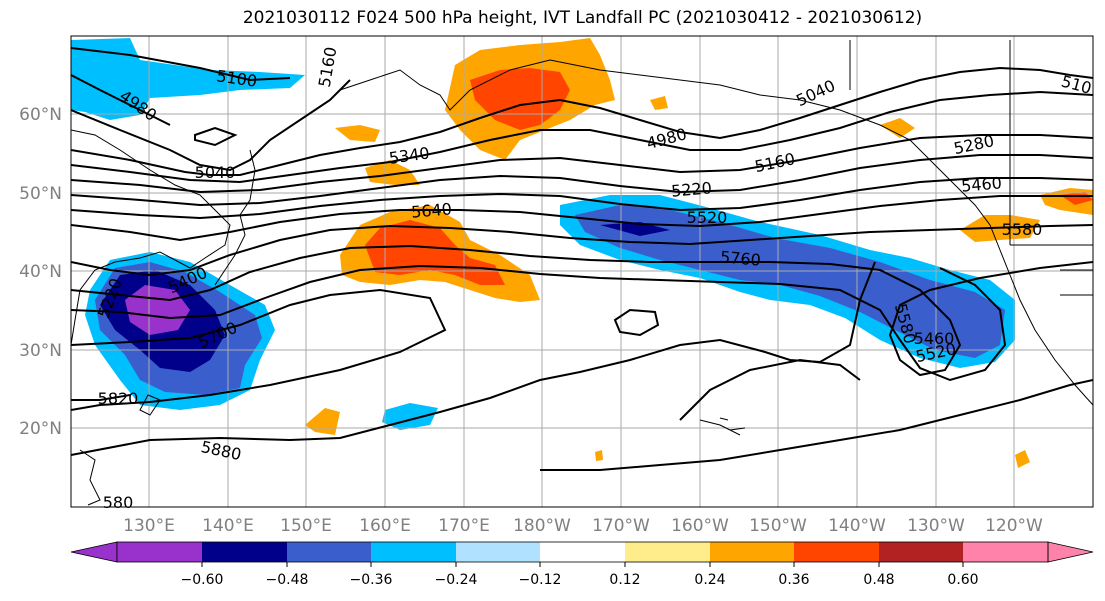 The height and width of the screenshot is (601, 1105). Describe the element at coordinates (542, 526) in the screenshot. I see `lon-label: 180°W` at that location.